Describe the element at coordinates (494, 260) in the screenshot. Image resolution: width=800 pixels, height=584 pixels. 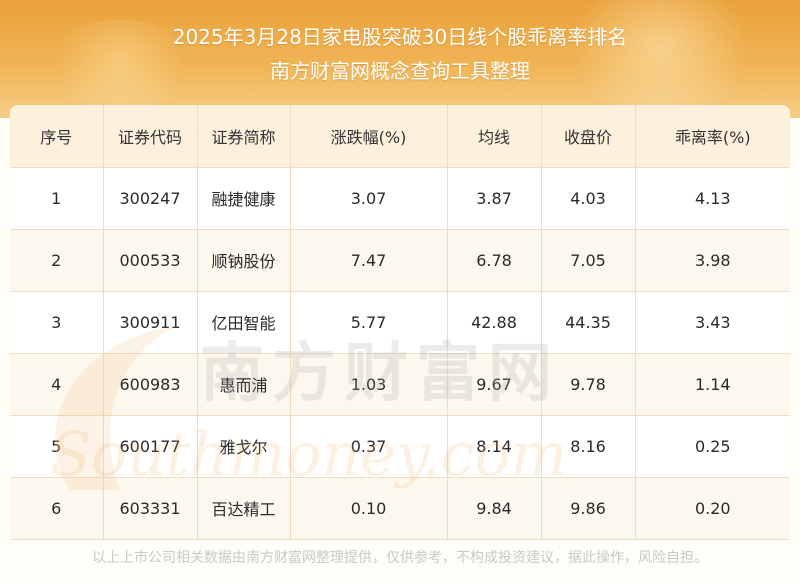
I see `table-cell: 6.78` at that location.